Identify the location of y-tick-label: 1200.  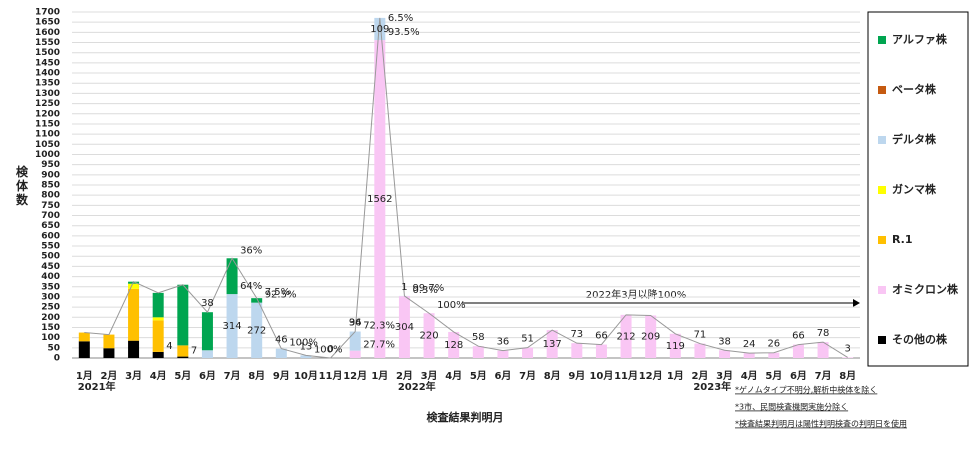
(47, 114).